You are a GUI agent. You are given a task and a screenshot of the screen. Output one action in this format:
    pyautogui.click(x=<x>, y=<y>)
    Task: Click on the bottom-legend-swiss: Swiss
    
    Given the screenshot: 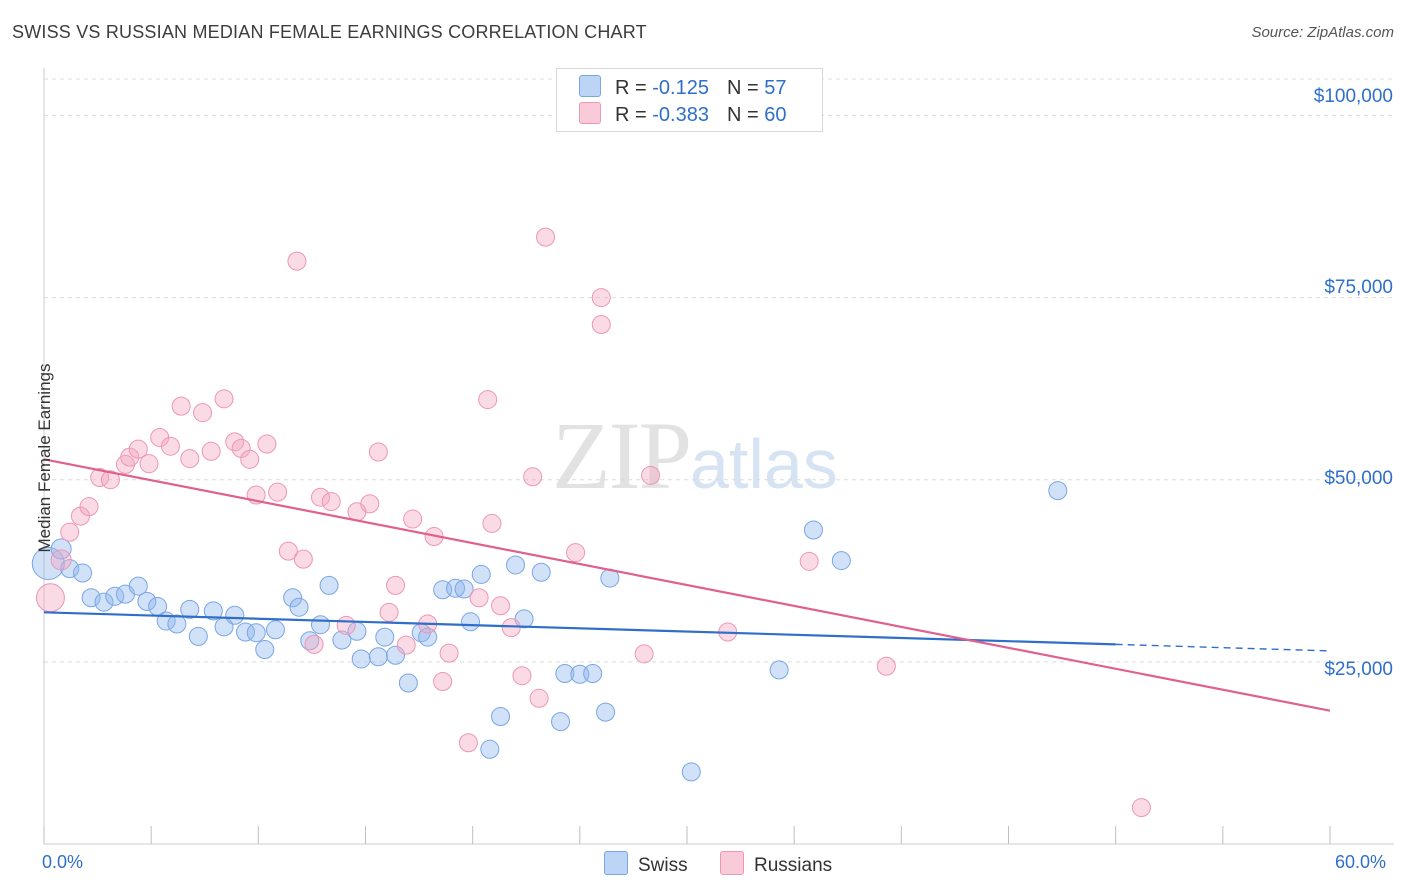 What is the action you would take?
    pyautogui.click(x=646, y=864)
    